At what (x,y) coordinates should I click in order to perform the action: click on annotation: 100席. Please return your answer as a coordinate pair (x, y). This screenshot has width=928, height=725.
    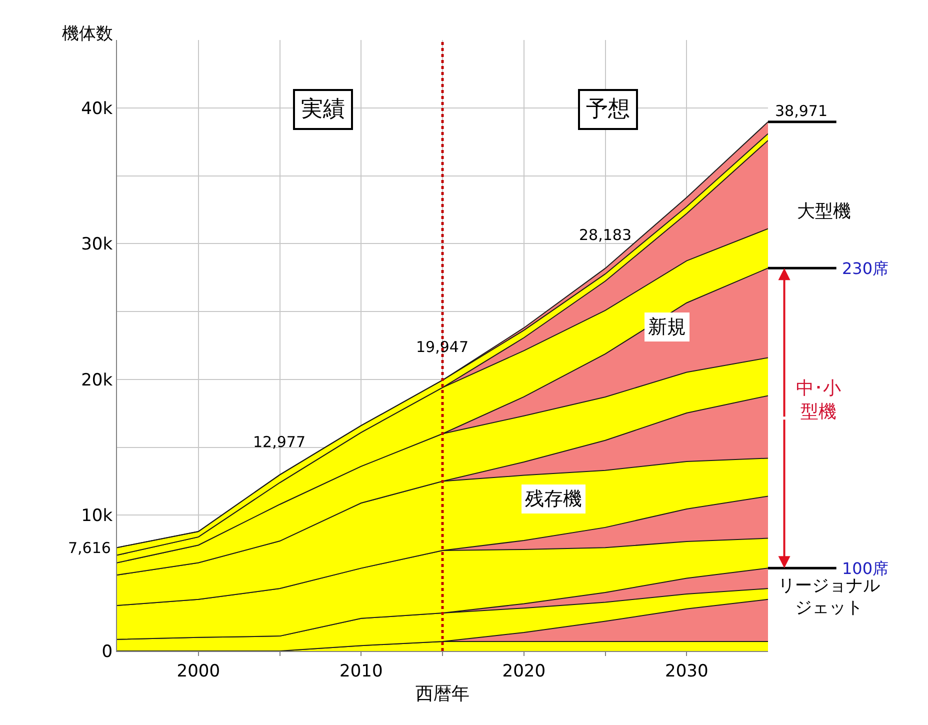
    Looking at the image, I should click on (865, 568).